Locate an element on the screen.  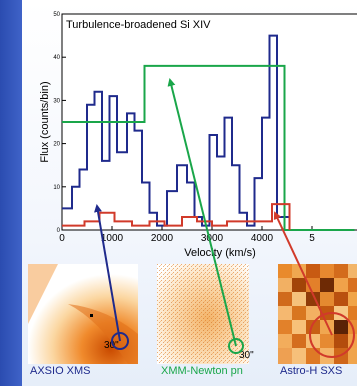
caption-astroh: Astro-H SXS is located at coordinates (311, 371).